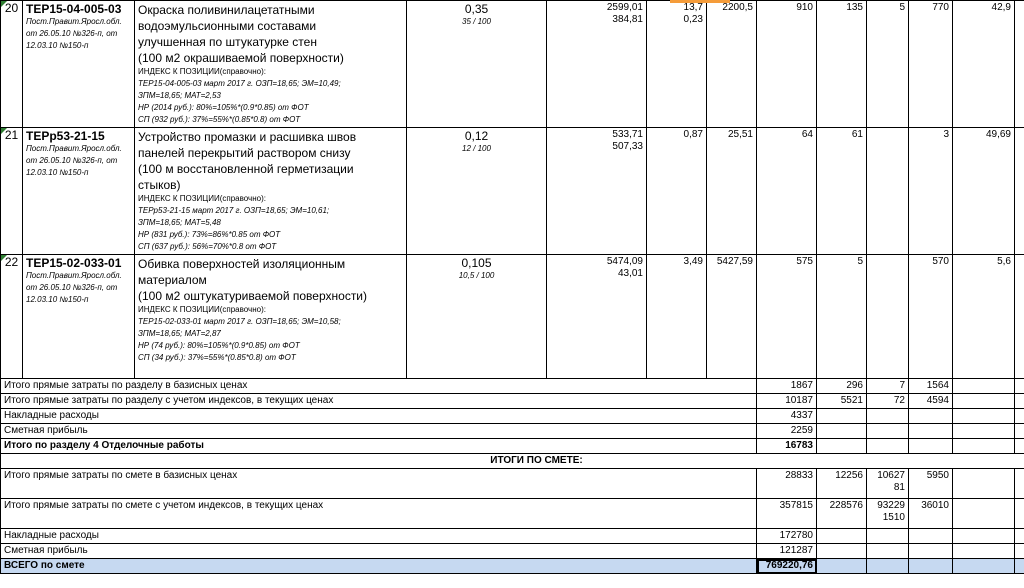 This screenshot has height=588, width=1024. What do you see at coordinates (378, 446) in the screenshot?
I see `total-label: Итого по разделу 4 Отделочные работы` at bounding box center [378, 446].